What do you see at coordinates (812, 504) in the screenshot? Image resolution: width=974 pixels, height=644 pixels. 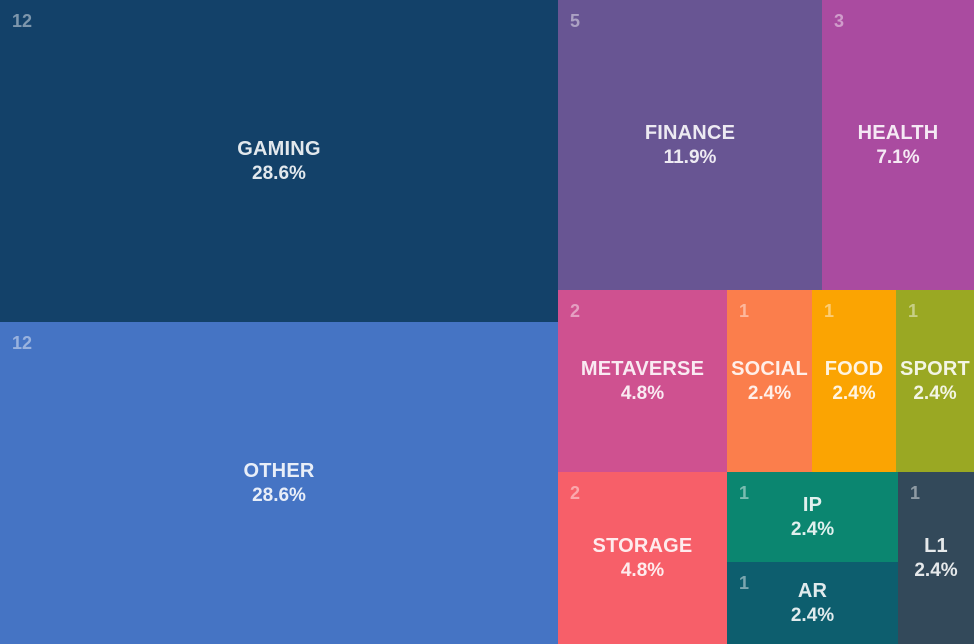 I see `tile-category-name: IP` at bounding box center [812, 504].